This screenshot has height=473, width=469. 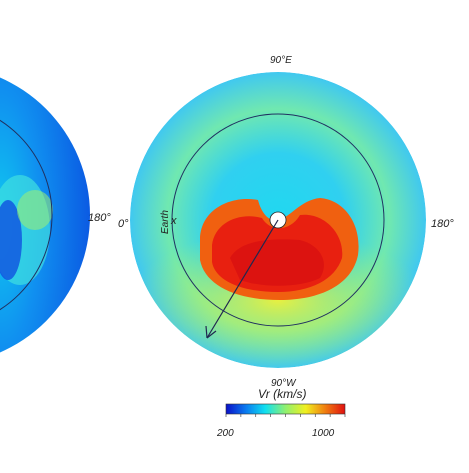 What do you see at coordinates (225, 433) in the screenshot?
I see `colorbar-min-label: 200` at bounding box center [225, 433].